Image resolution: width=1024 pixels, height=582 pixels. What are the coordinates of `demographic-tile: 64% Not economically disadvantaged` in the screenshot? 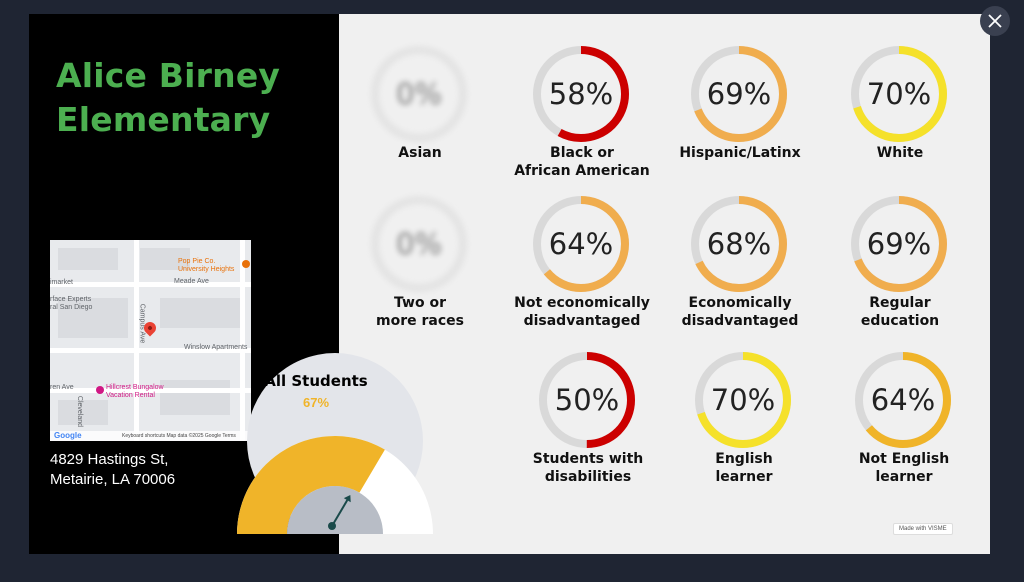 It's located at (582, 264).